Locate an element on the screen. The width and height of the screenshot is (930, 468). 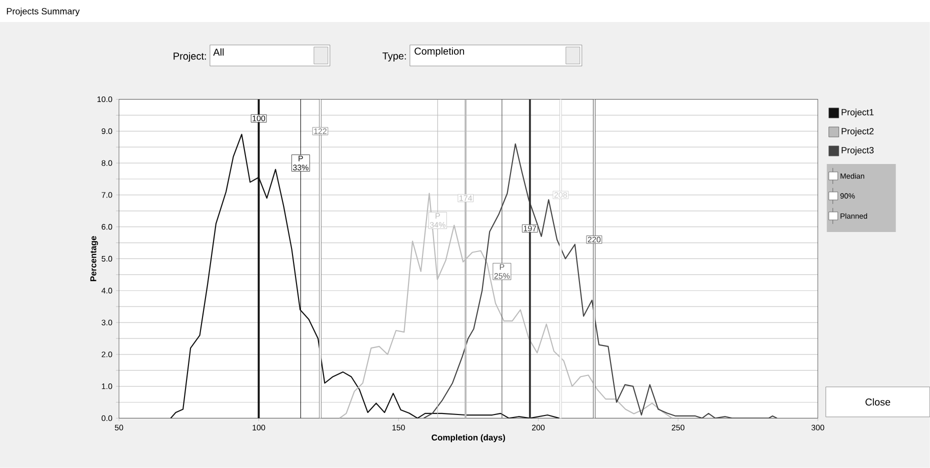
y-tick-label: 10.0 is located at coordinates (104, 99).